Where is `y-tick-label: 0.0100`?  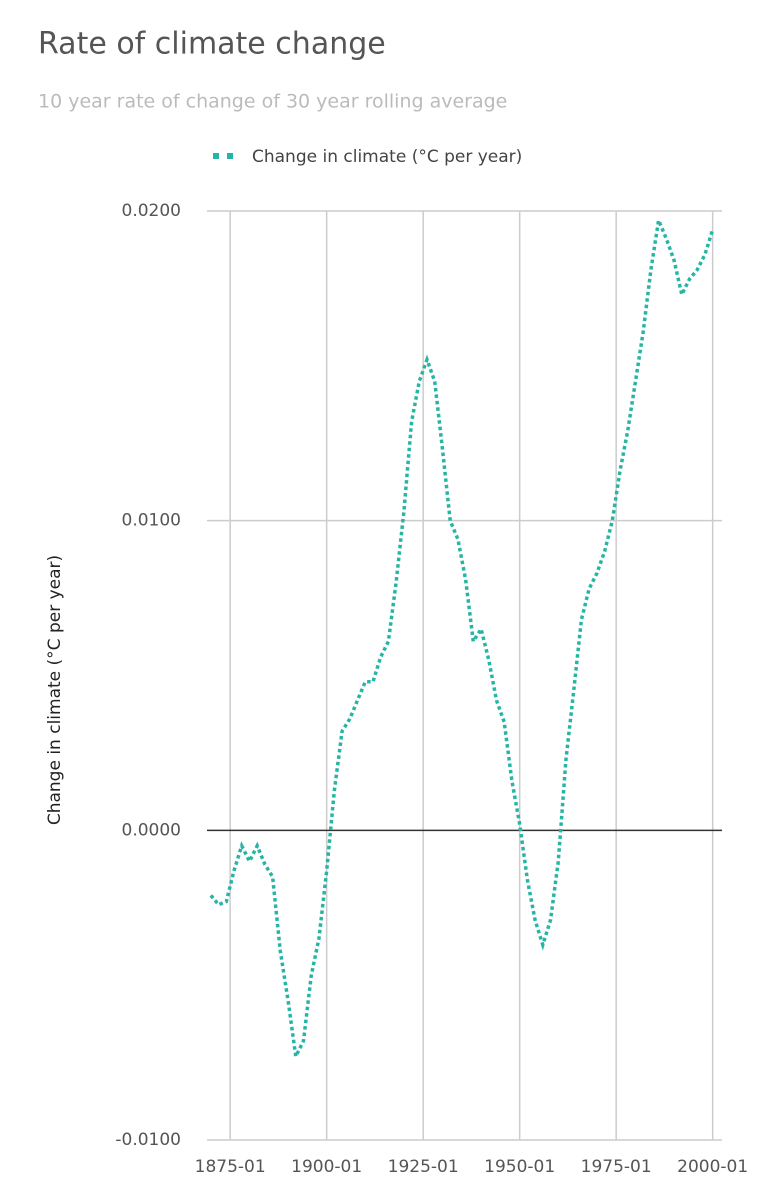
y-tick-label: 0.0100 is located at coordinates (151, 521).